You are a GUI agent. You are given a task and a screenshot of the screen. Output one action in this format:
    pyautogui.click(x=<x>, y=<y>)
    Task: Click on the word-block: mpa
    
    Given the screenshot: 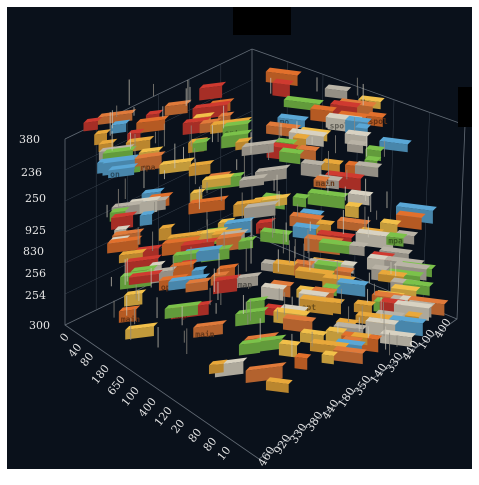 What is the action you would take?
    pyautogui.click(x=397, y=239)
    